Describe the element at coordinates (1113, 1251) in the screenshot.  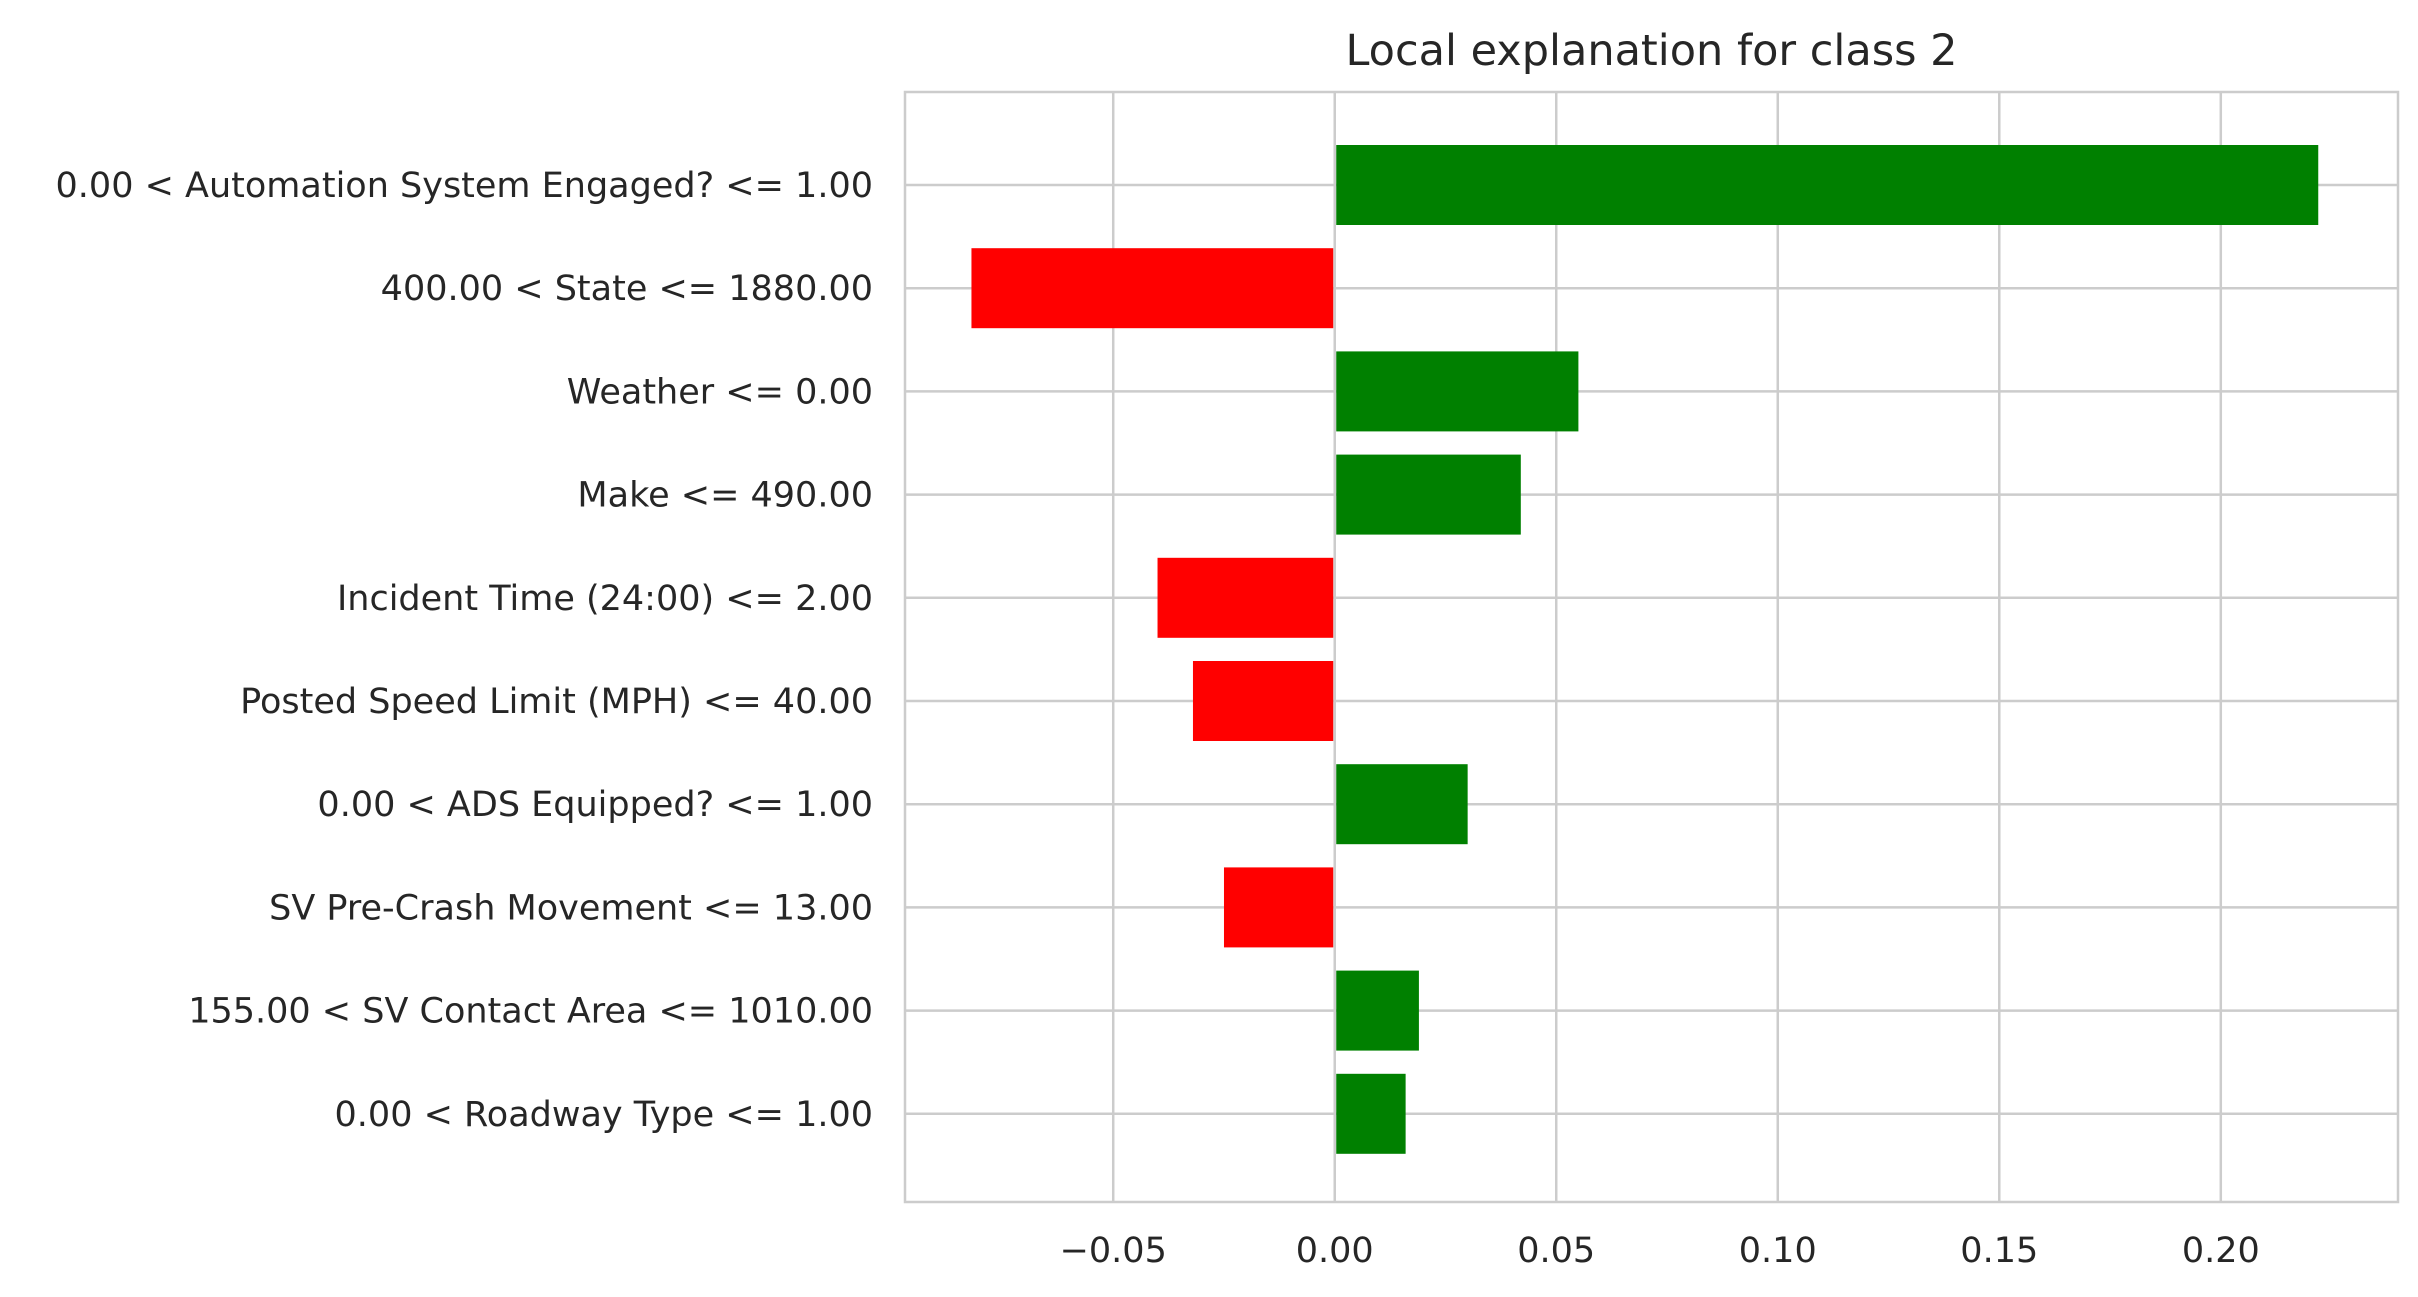
I see `x-tick-label: −0.05` at that location.